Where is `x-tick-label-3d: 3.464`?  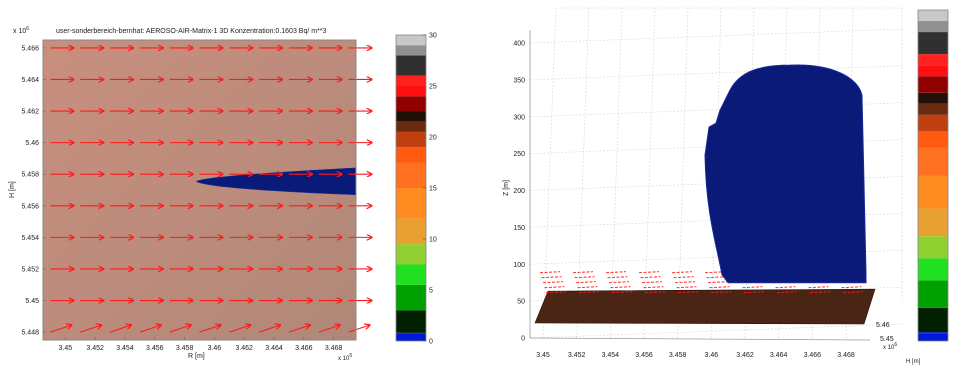
x-tick-label-3d: 3.464 is located at coordinates (779, 355).